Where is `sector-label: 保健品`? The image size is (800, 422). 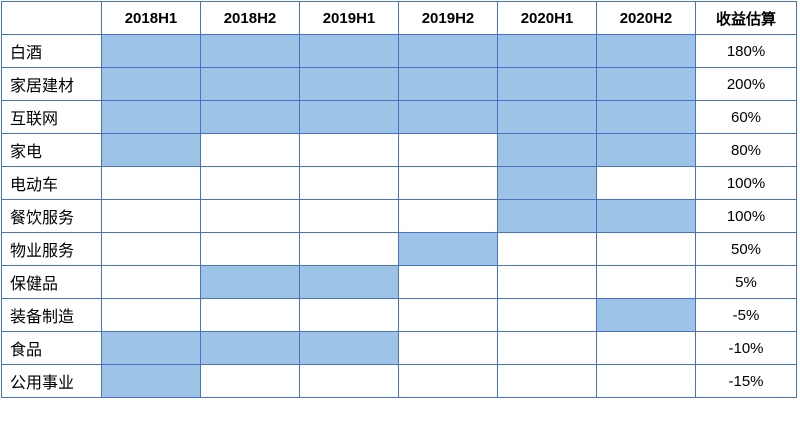
sector-label: 保健品 is located at coordinates (51, 282).